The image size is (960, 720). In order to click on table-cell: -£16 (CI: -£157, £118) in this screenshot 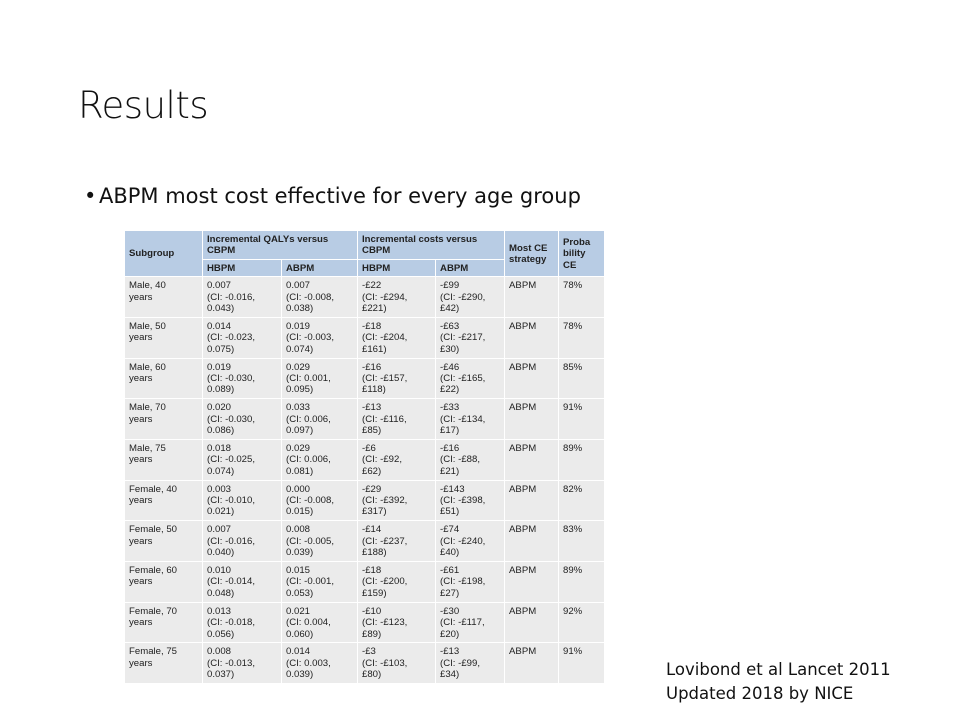, I will do `click(397, 378)`.